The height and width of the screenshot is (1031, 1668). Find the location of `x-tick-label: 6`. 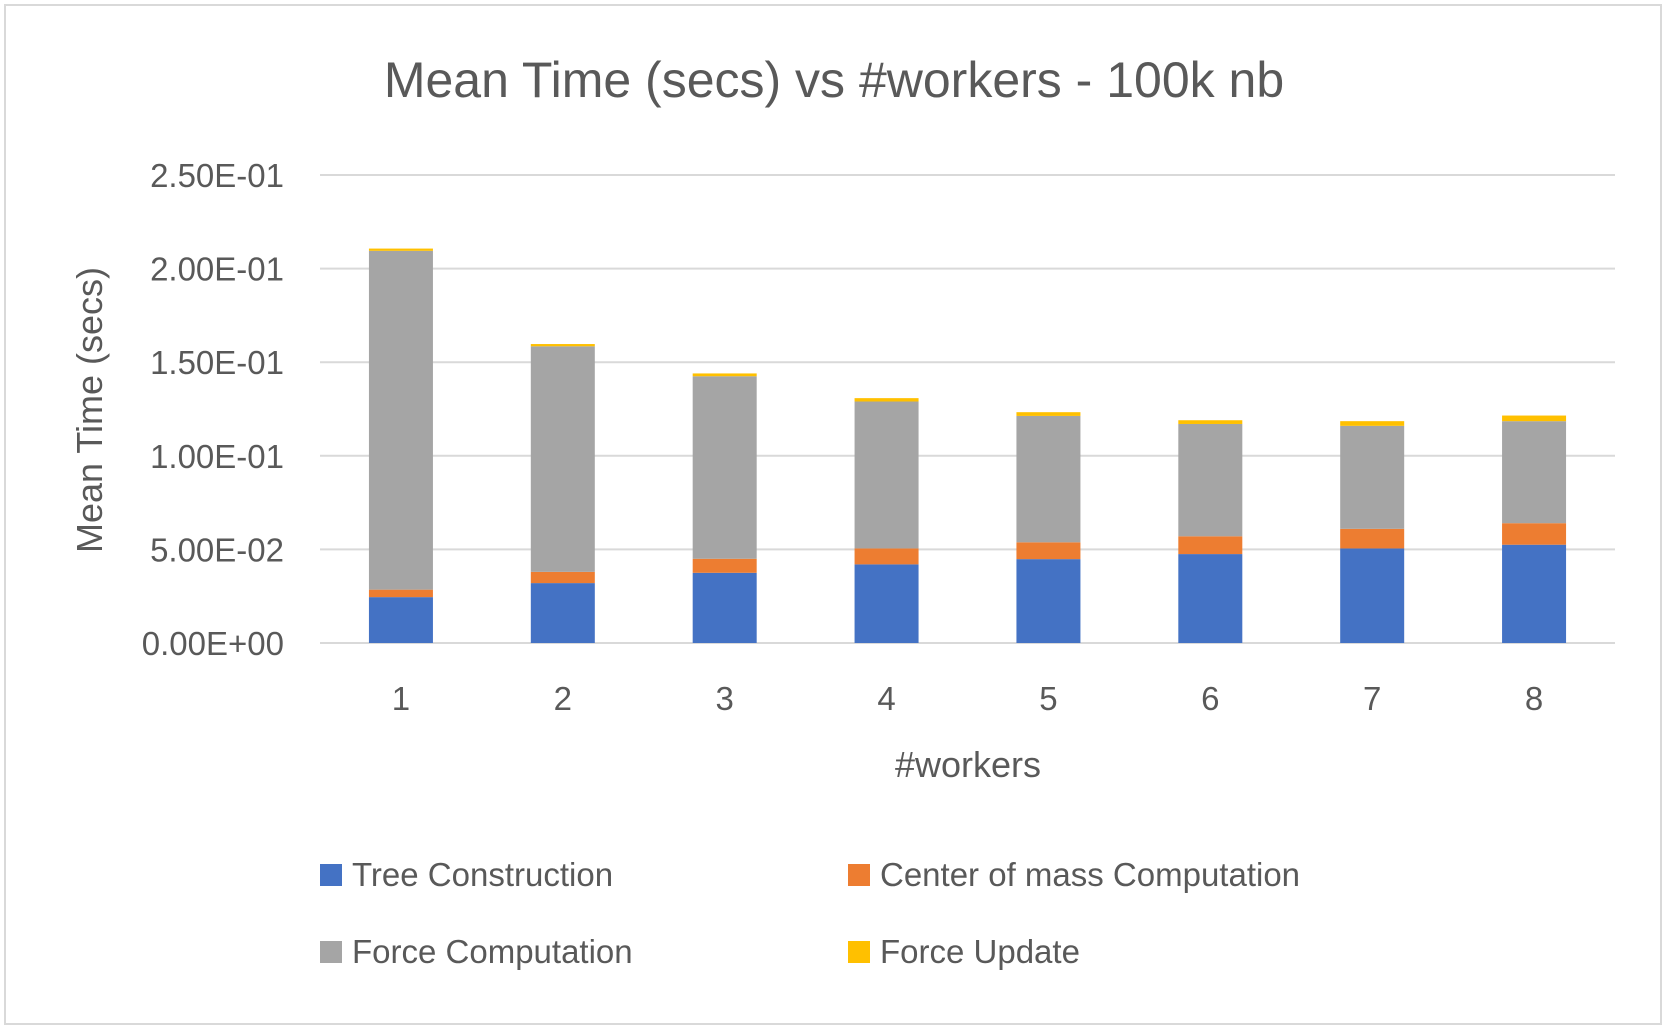

x-tick-label: 6 is located at coordinates (1210, 698).